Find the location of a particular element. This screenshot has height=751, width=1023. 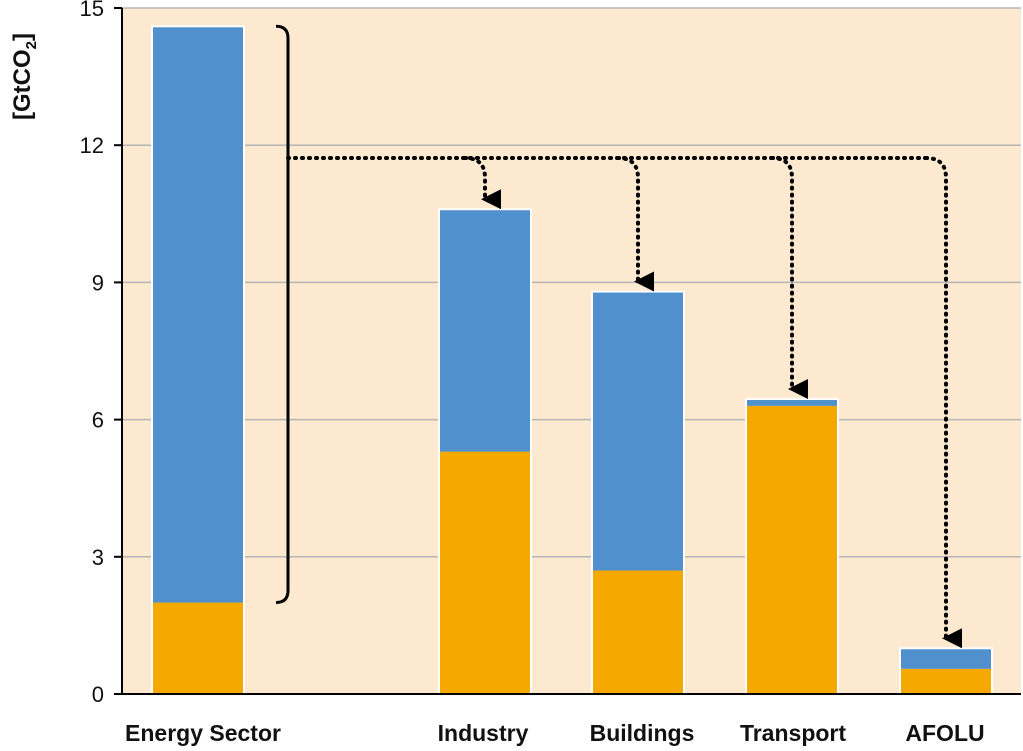

bar-stack-buildings is located at coordinates (638, 492).